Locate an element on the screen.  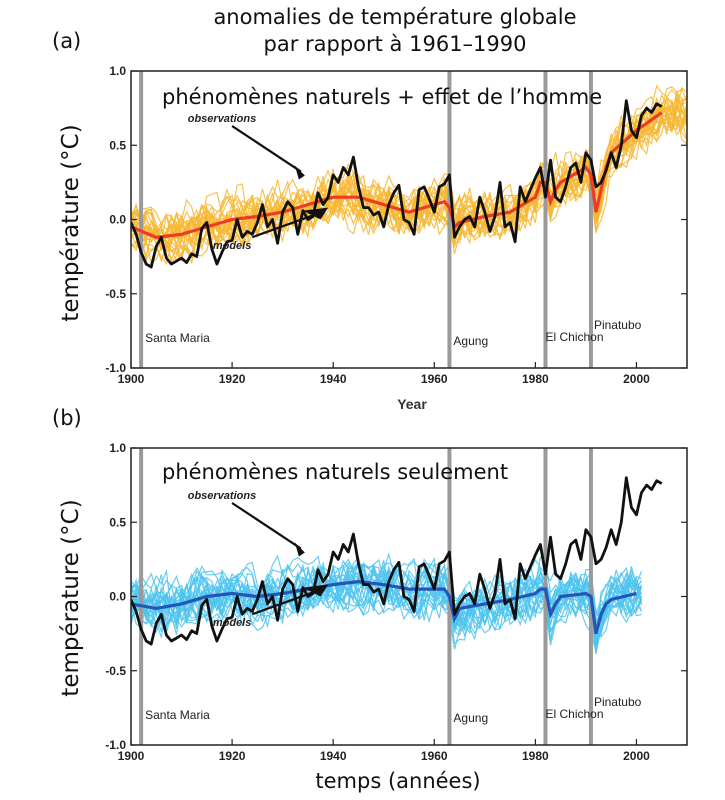
x-axis-label-a: Year is located at coordinates (412, 404).